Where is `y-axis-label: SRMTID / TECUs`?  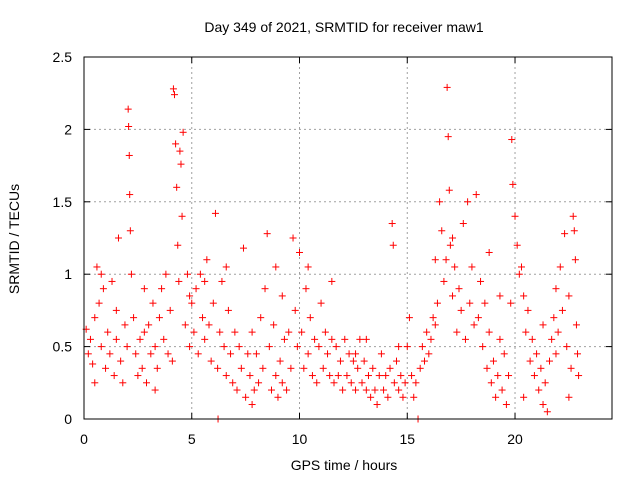
y-axis-label: SRMTID / TECUs is located at coordinates (14, 239).